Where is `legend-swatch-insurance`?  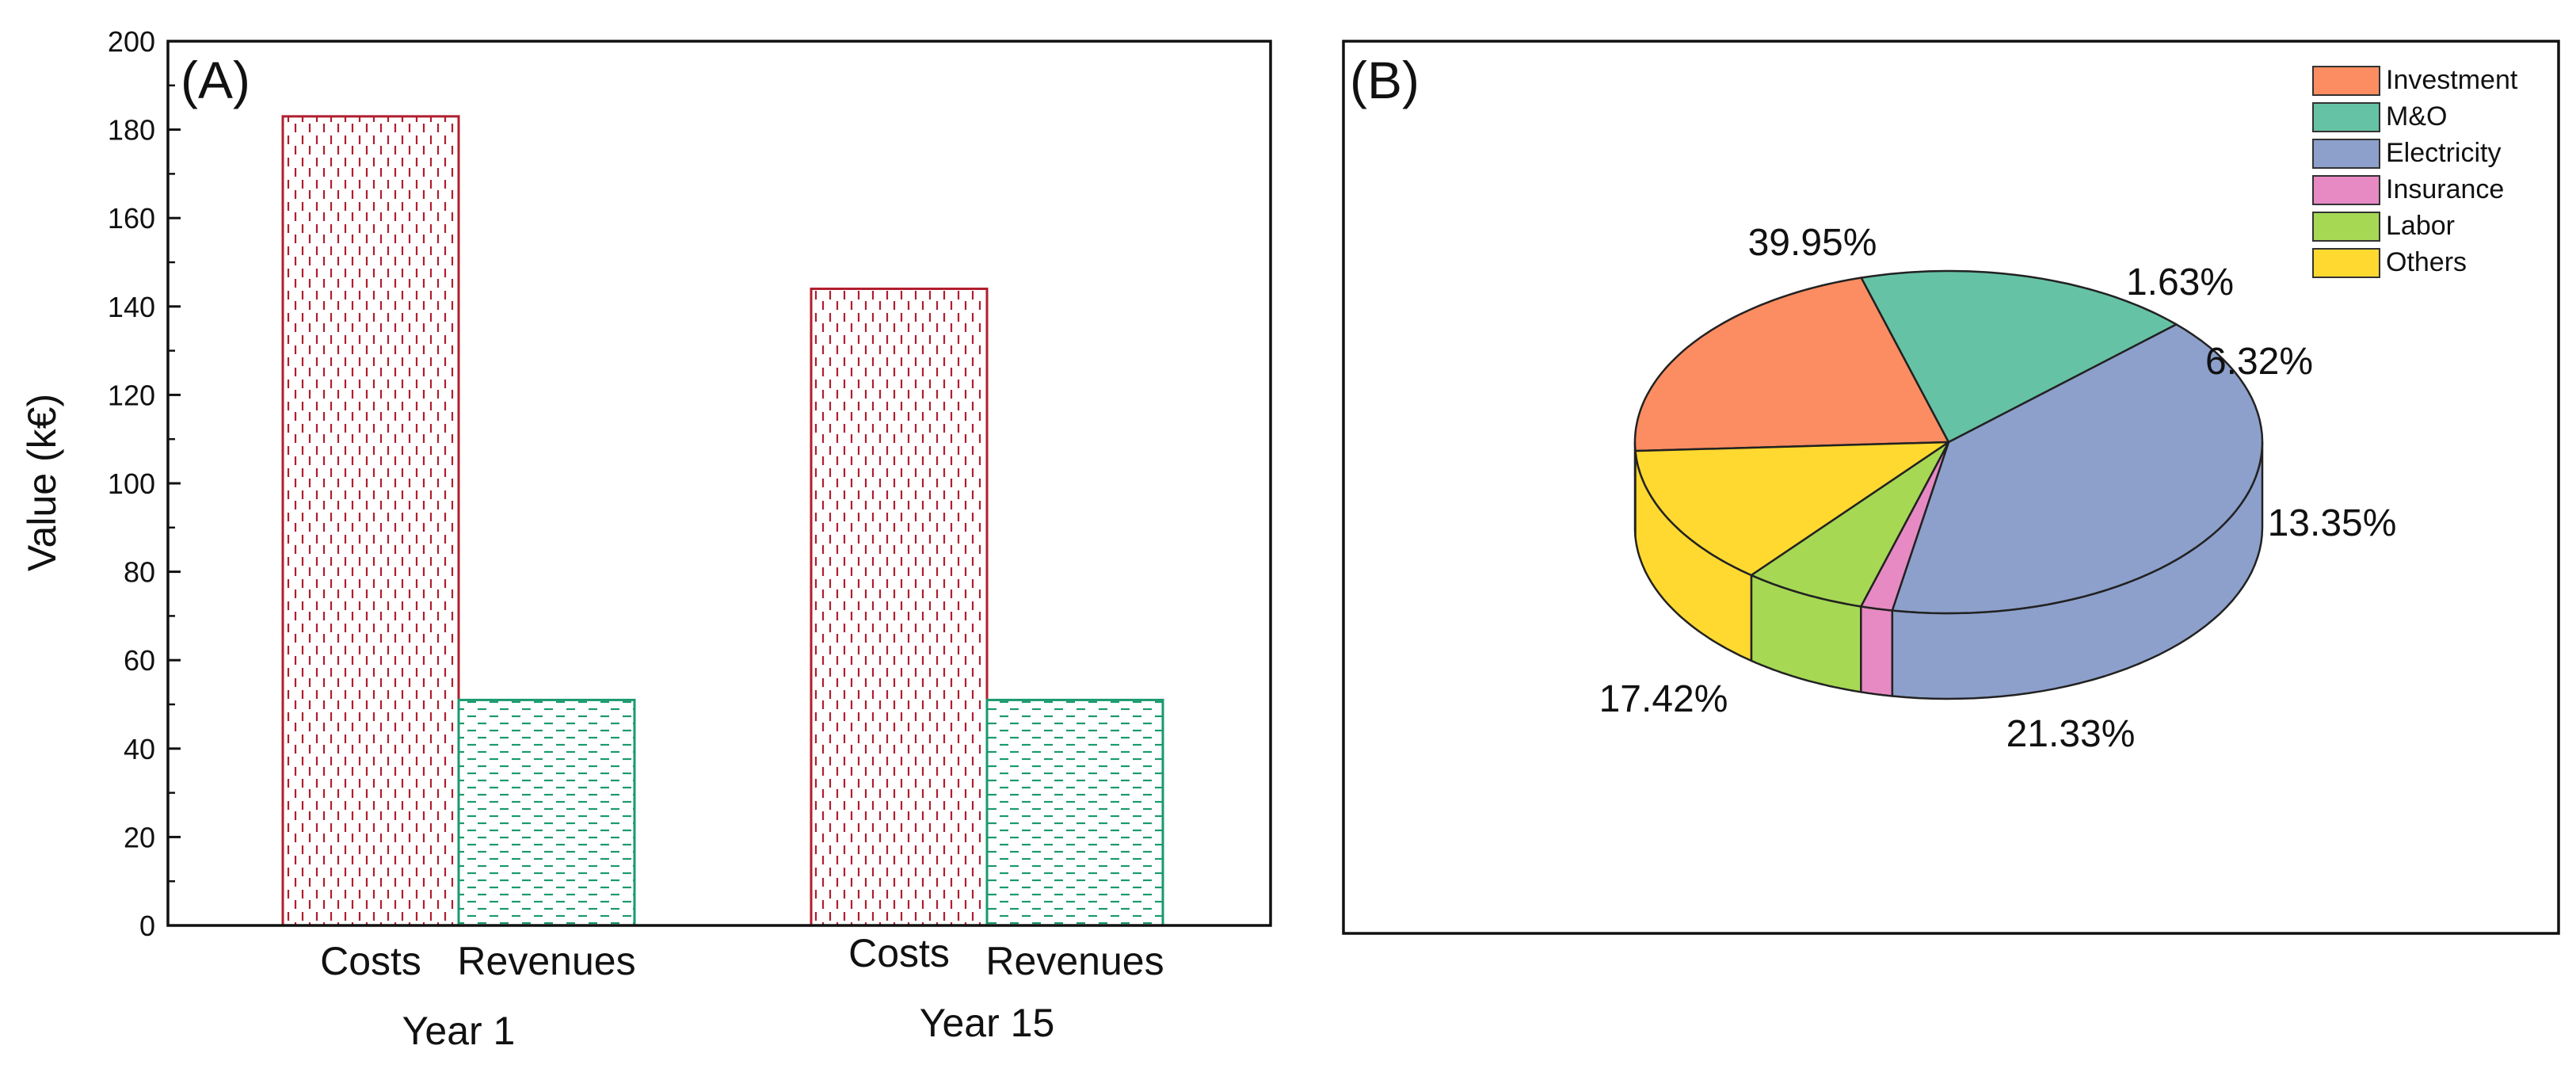 legend-swatch-insurance is located at coordinates (2346, 190).